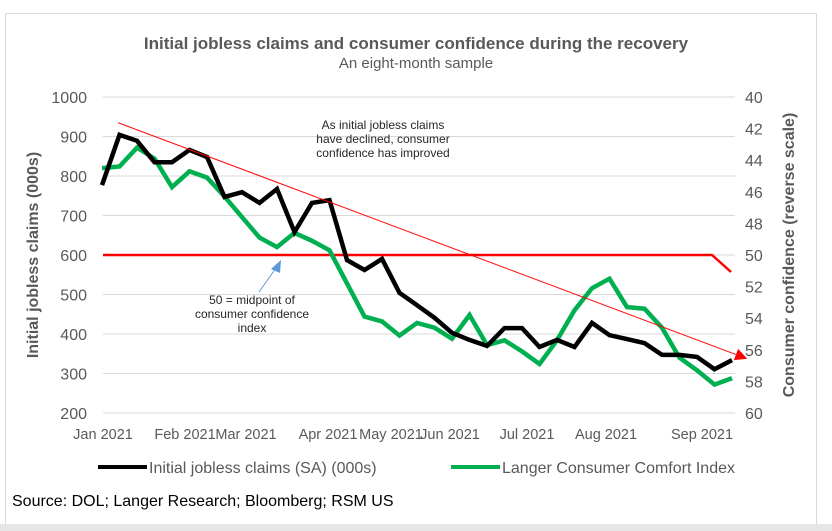 This screenshot has height=531, width=832. I want to click on annotation-midpoint-text: consumer confidence, so click(252, 314).